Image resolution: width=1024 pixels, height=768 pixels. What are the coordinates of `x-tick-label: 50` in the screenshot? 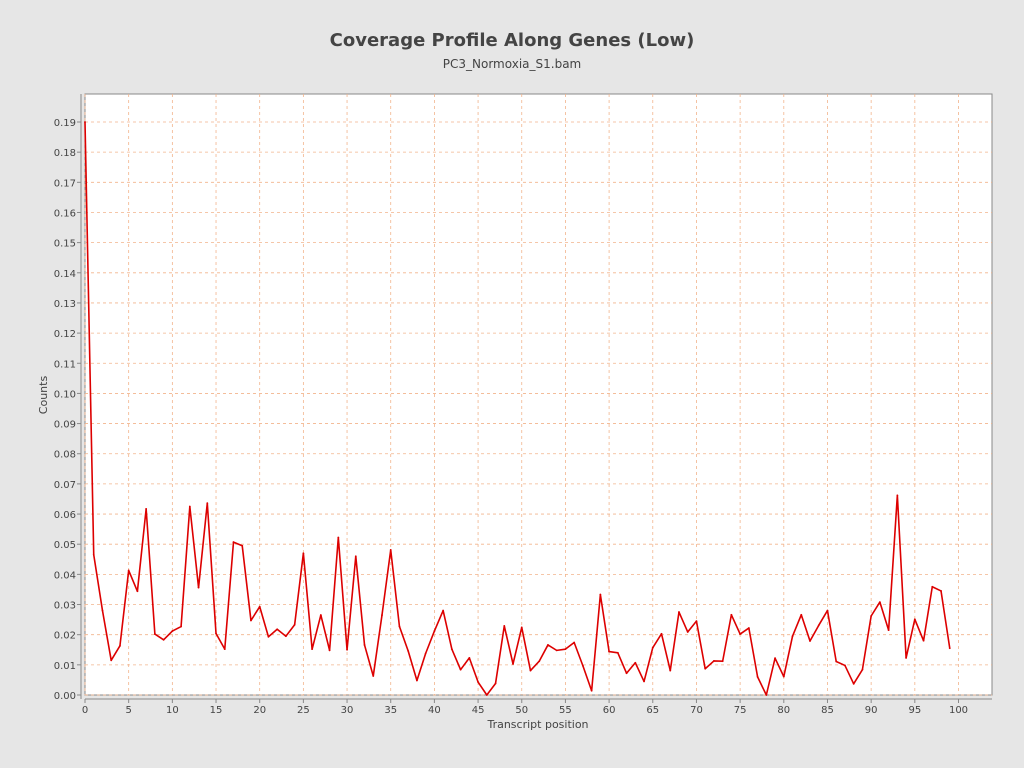 It's located at (521, 710).